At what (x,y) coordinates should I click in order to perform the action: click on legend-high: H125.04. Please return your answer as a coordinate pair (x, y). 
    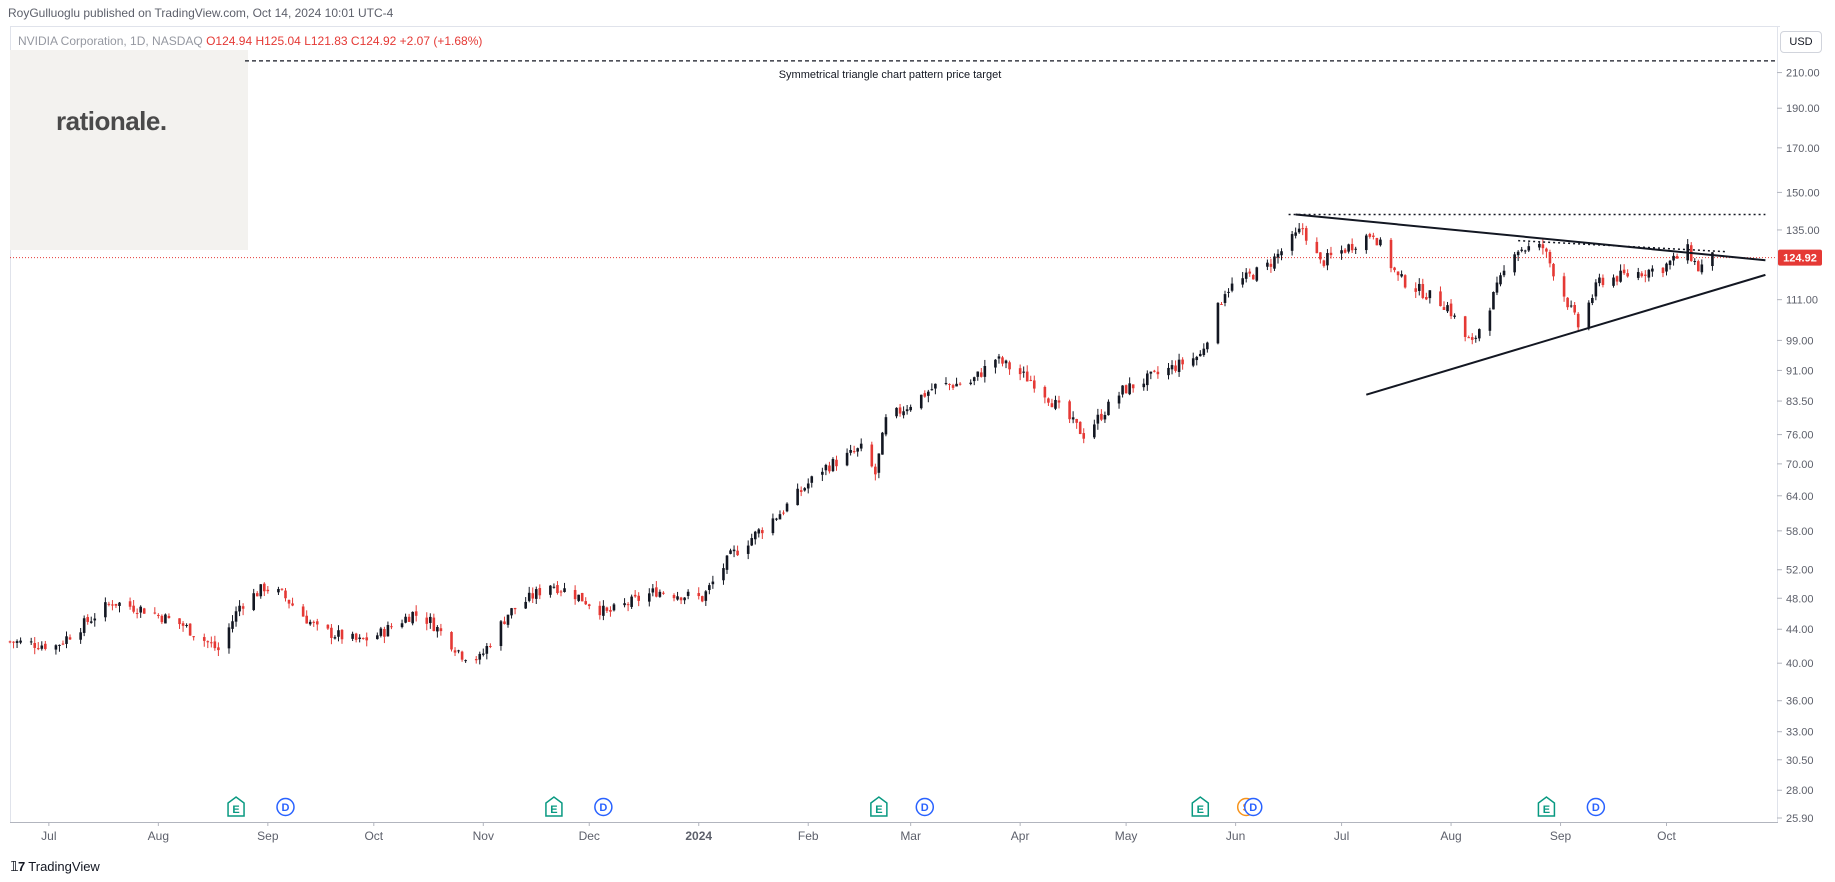
    Looking at the image, I should click on (278, 41).